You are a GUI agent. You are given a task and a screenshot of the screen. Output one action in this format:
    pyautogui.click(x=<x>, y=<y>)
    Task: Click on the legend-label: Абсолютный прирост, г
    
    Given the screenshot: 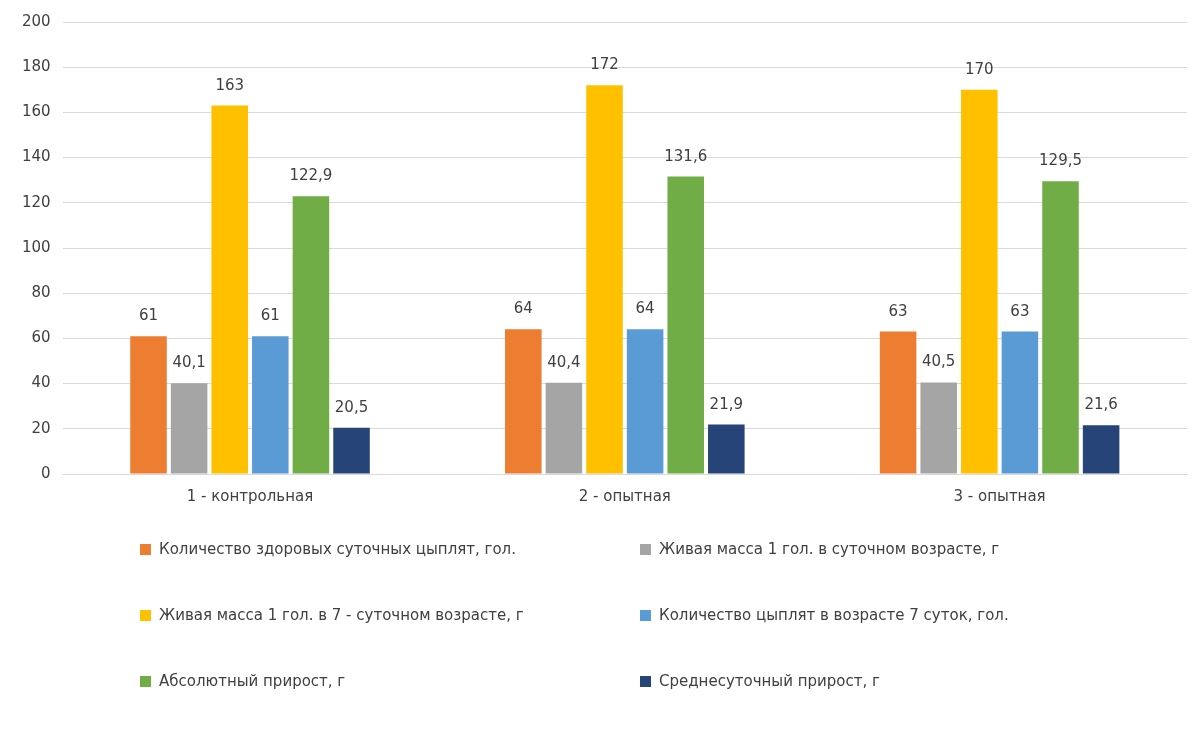 What is the action you would take?
    pyautogui.click(x=252, y=681)
    